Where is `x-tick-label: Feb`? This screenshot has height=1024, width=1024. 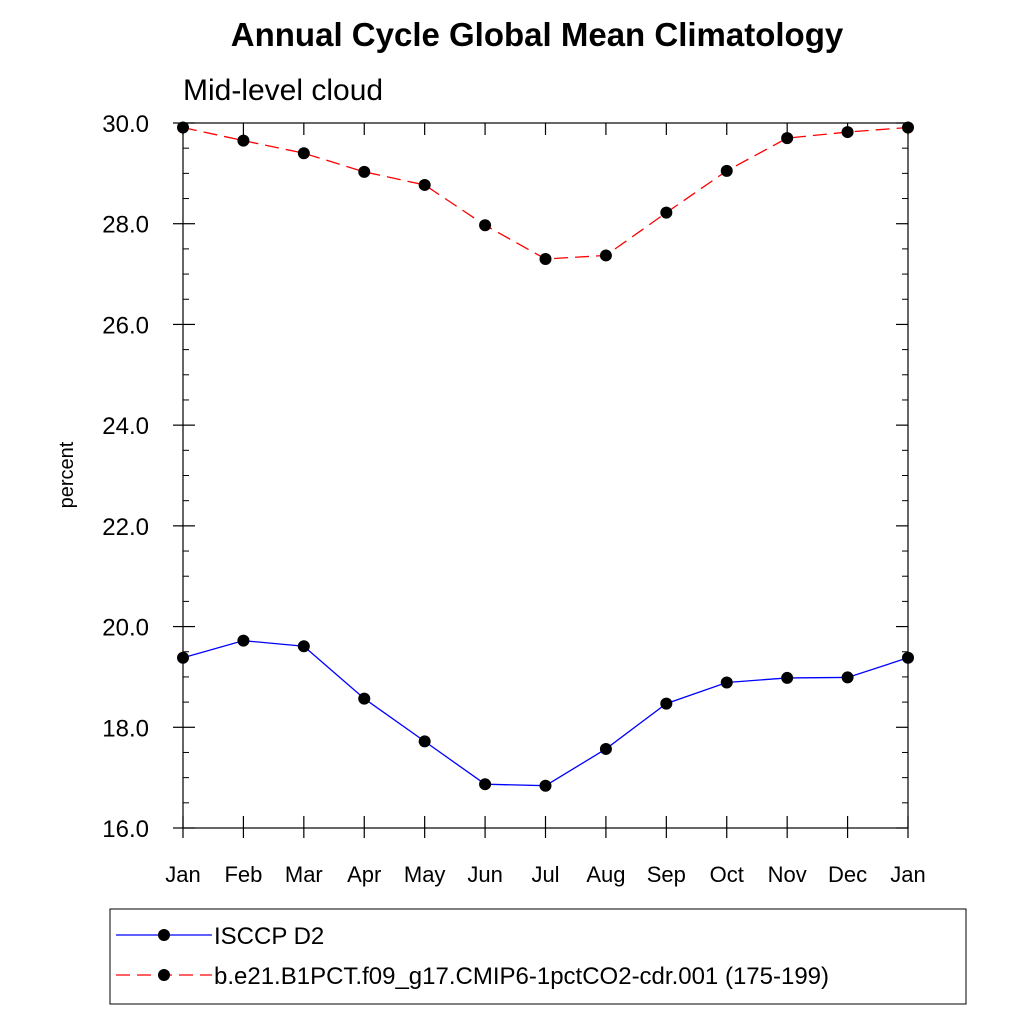 x-tick-label: Feb is located at coordinates (243, 874).